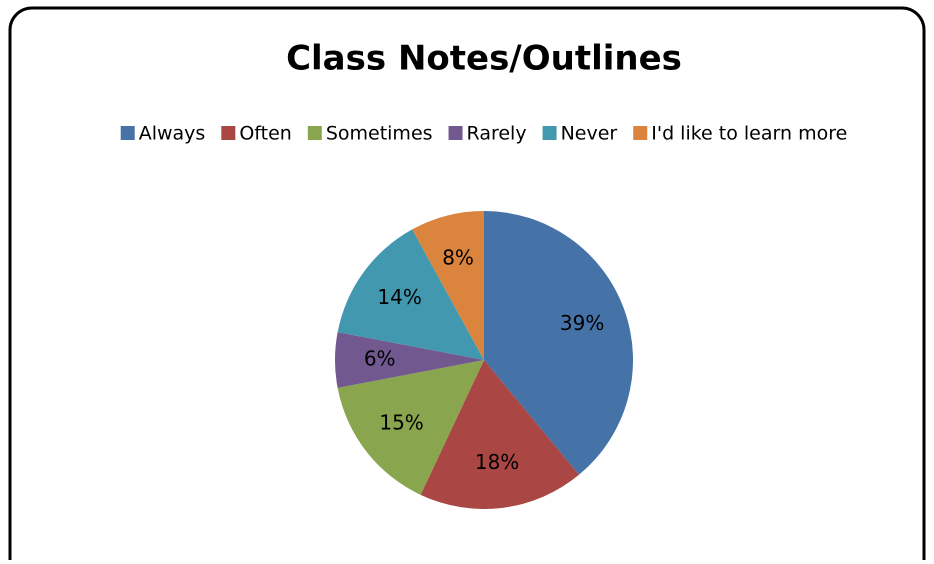 This screenshot has height=564, width=934. What do you see at coordinates (265, 134) in the screenshot?
I see `legend-label: Often` at bounding box center [265, 134].